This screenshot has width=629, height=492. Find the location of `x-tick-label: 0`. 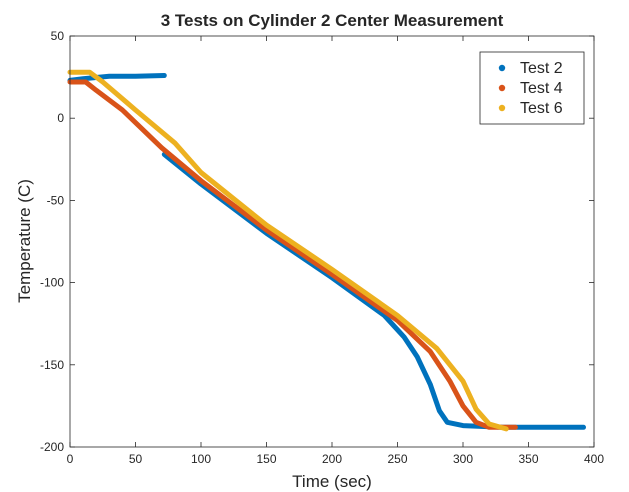

x-tick-label: 0 is located at coordinates (70, 459).